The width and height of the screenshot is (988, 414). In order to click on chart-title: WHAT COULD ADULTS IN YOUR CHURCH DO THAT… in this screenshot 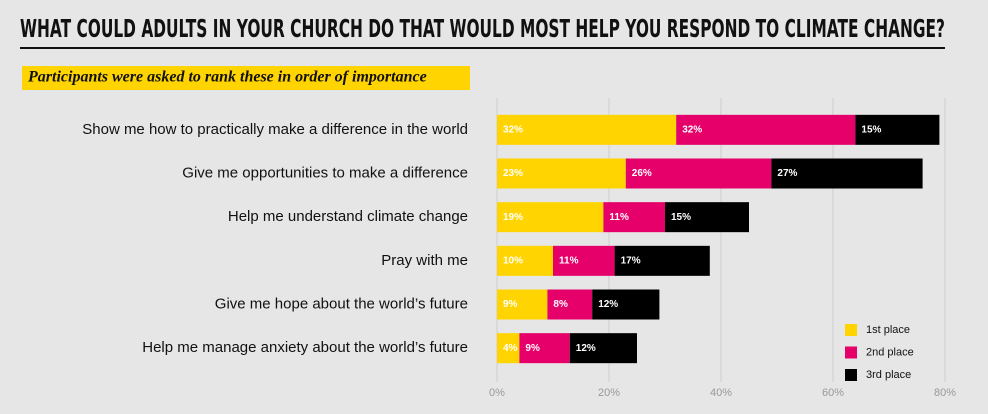, I will do `click(482, 28)`.